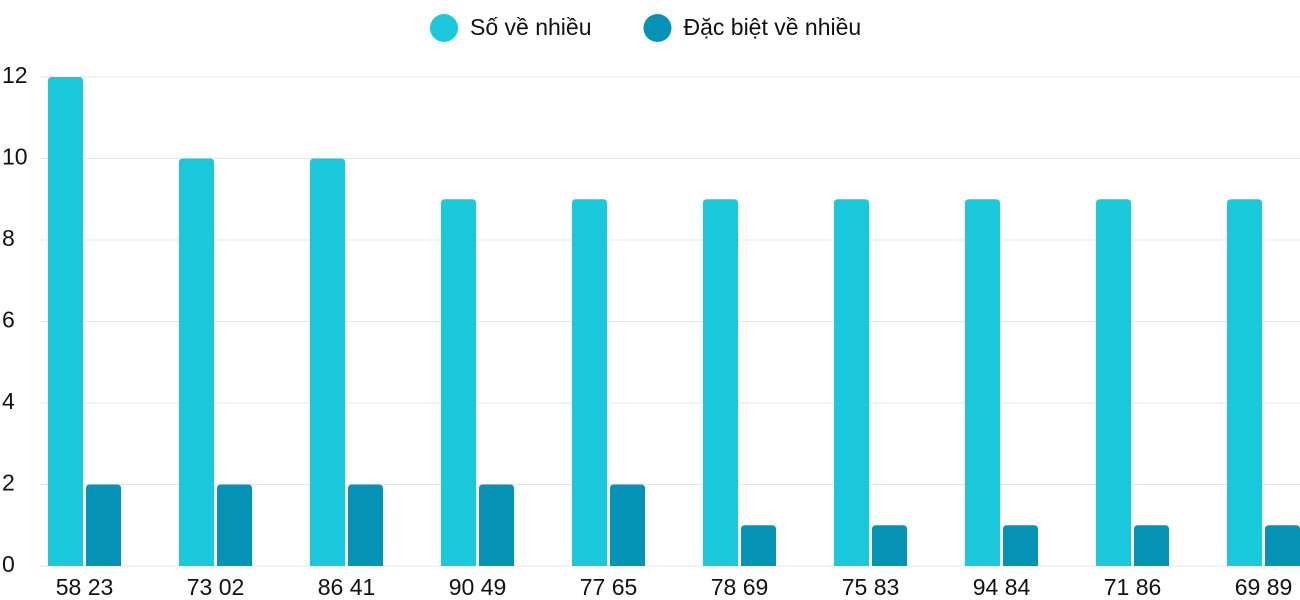 The width and height of the screenshot is (1300, 600). I want to click on y-tick-label: 12, so click(15, 75).